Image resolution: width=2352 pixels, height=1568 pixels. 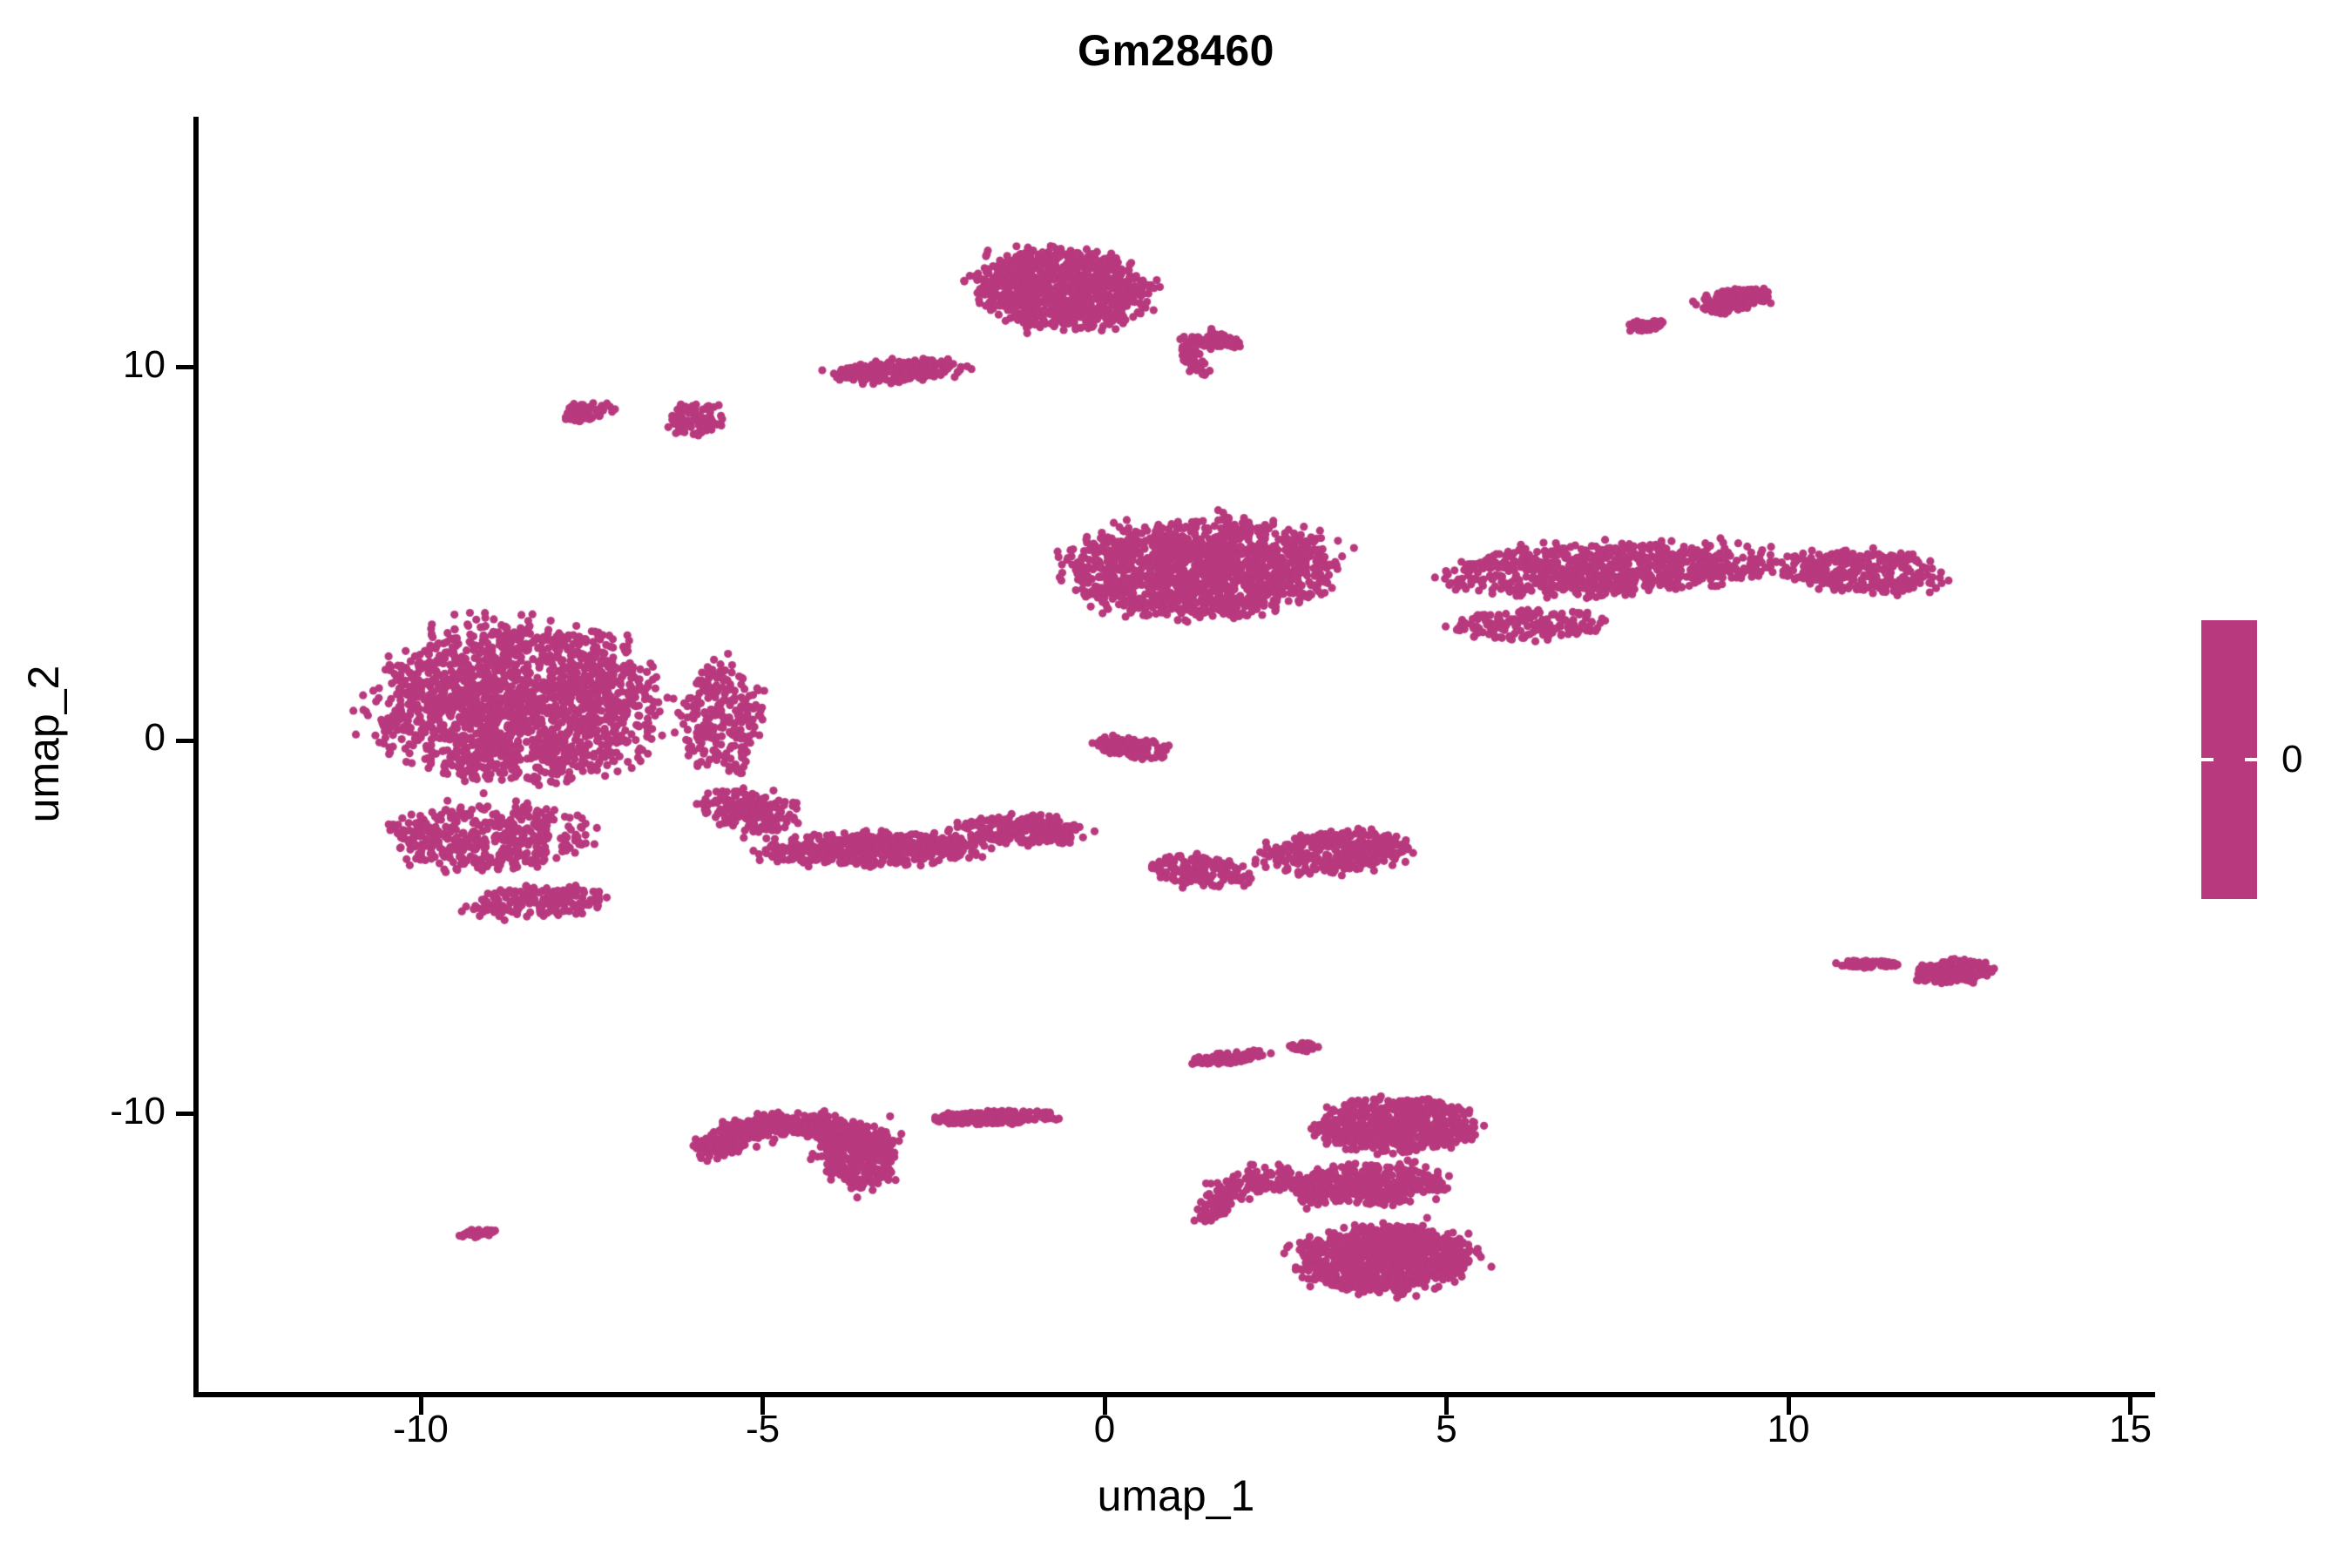 What do you see at coordinates (1104, 1429) in the screenshot?
I see `x-tick-label: 0` at bounding box center [1104, 1429].